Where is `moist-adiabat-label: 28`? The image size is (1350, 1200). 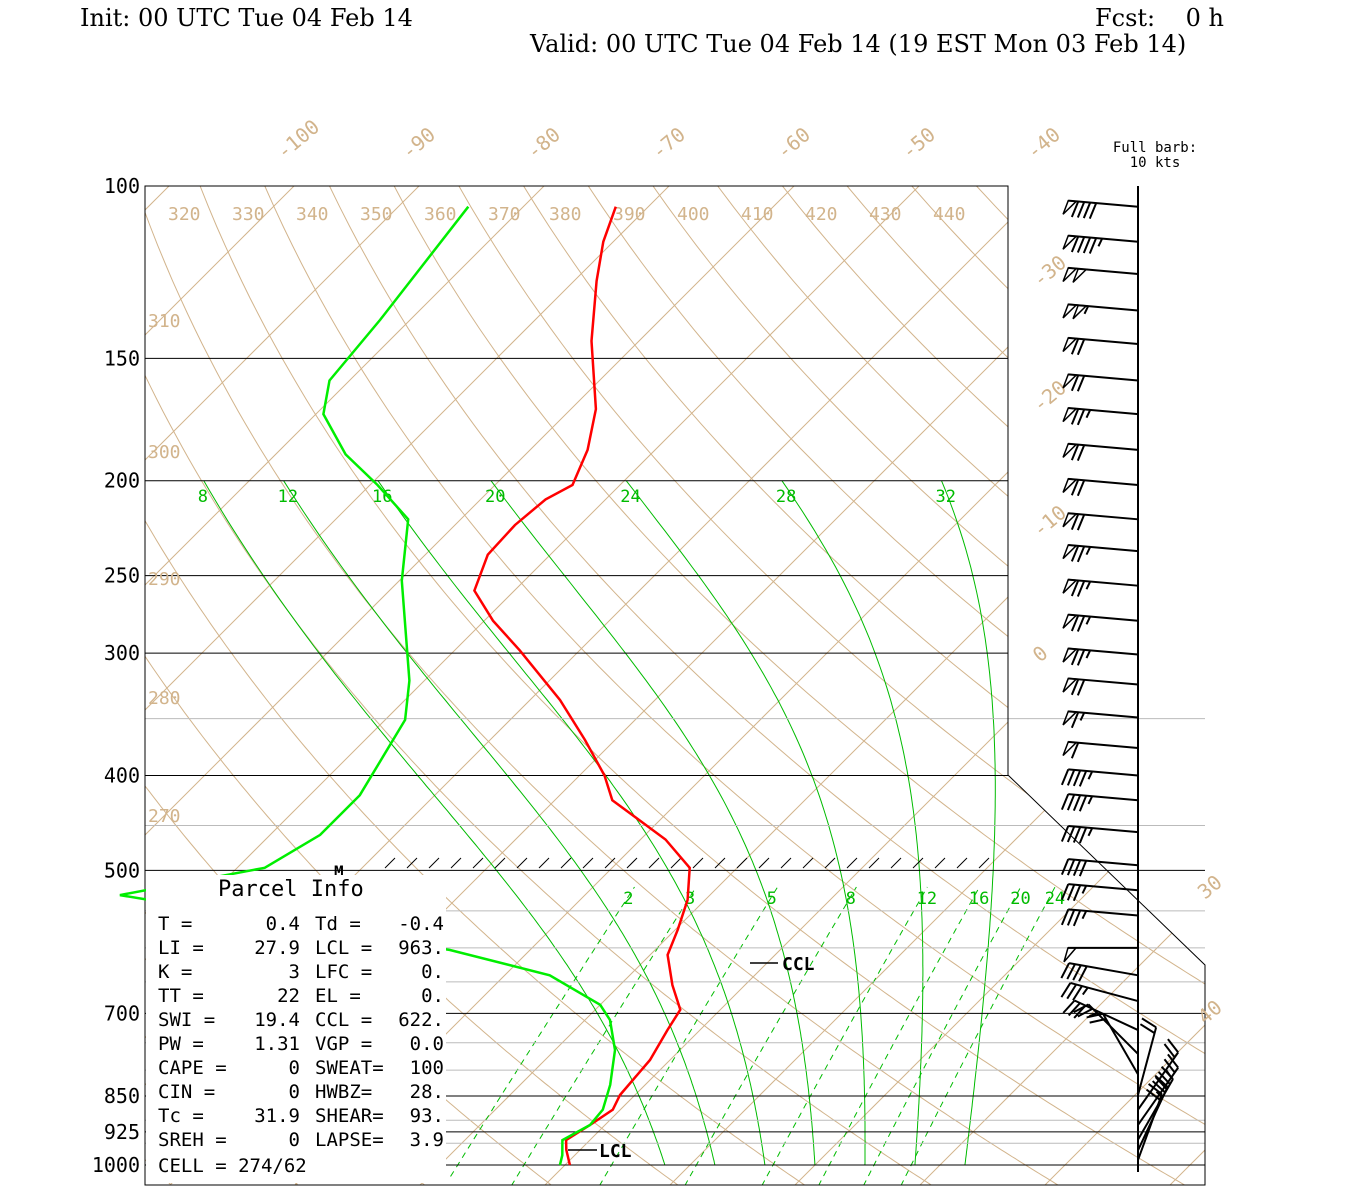
moist-adiabat-label: 28 is located at coordinates (786, 497).